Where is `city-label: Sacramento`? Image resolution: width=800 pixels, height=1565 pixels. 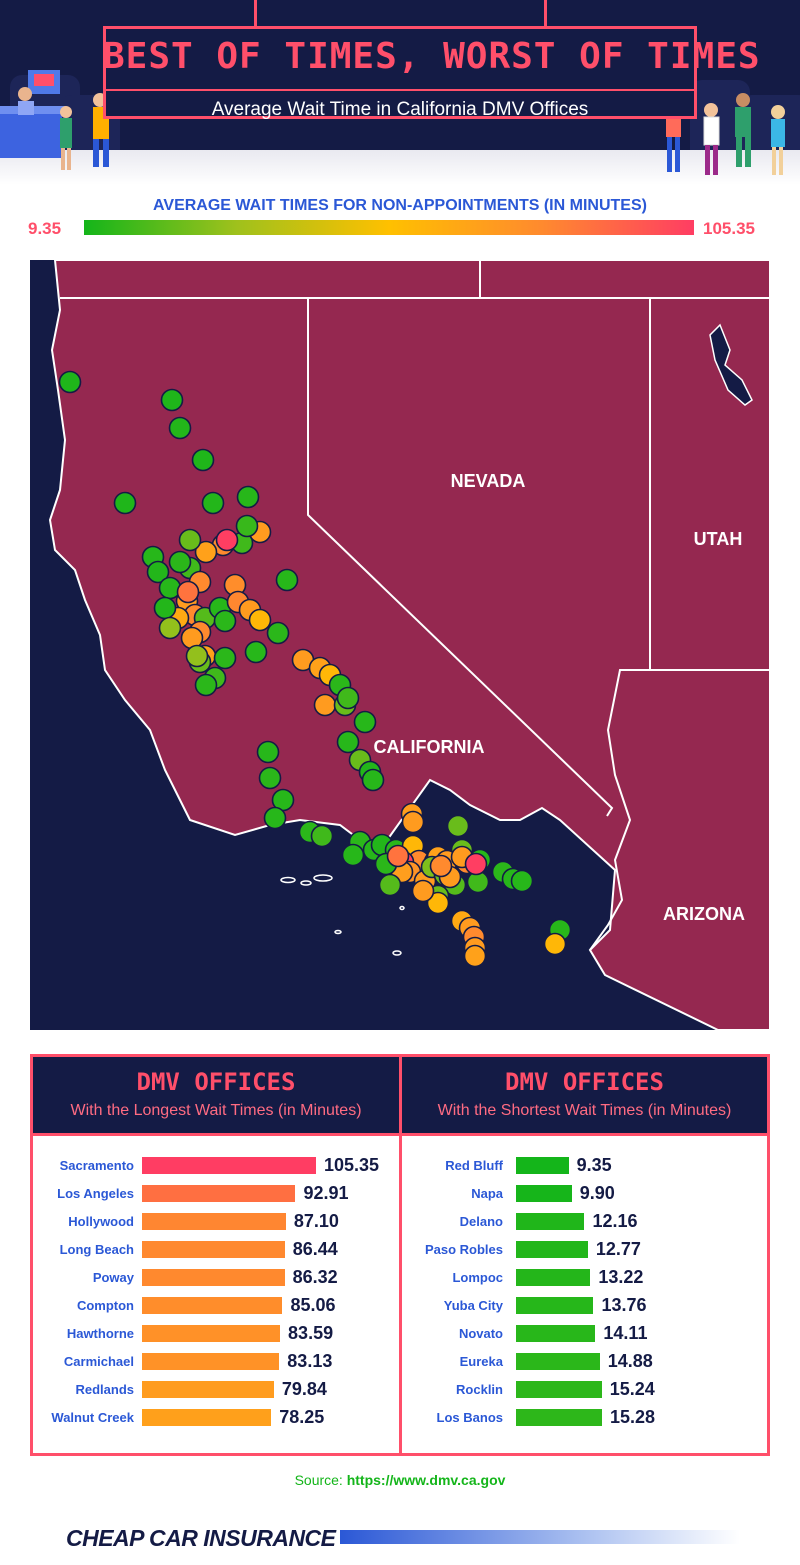
city-label: Sacramento is located at coordinates (96, 1165).